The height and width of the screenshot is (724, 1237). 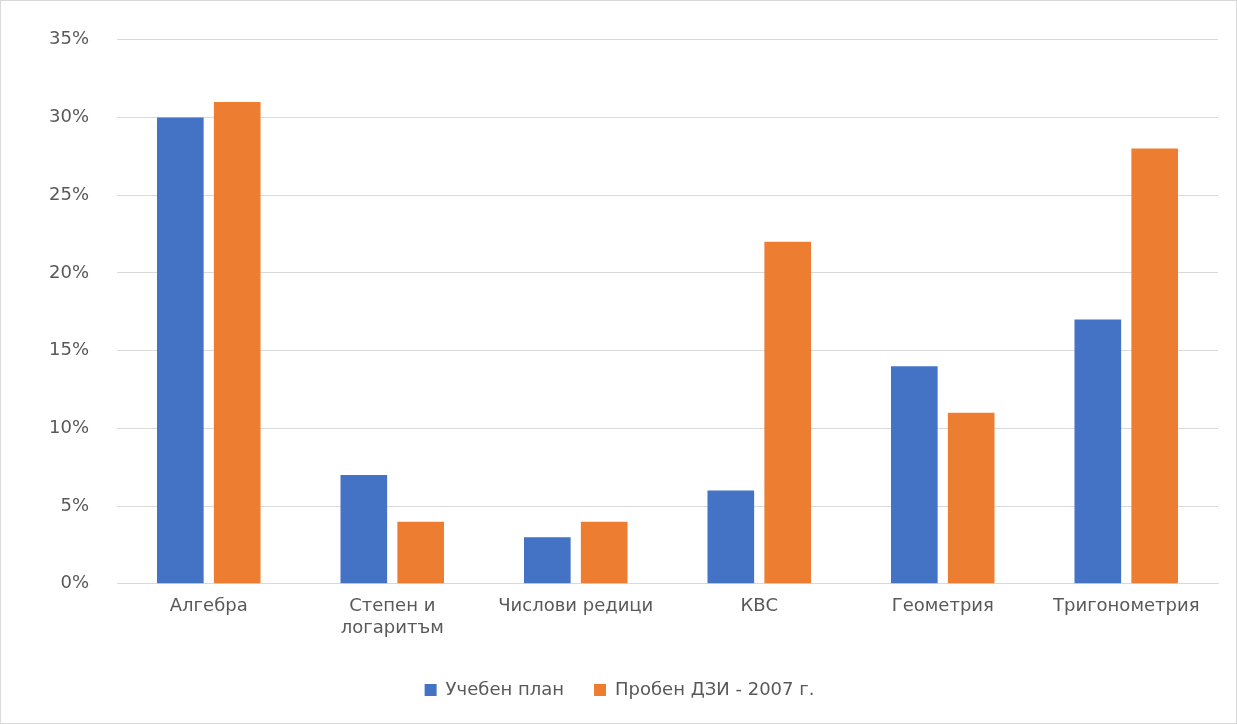 What do you see at coordinates (576, 605) in the screenshot?
I see `x-tick-label: Числови редици` at bounding box center [576, 605].